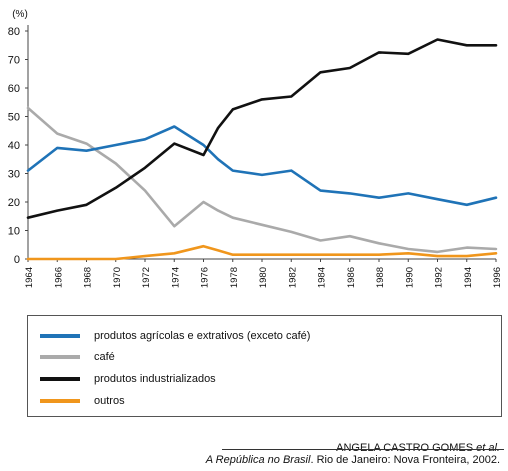  What do you see at coordinates (263, 277) in the screenshot?
I see `x-tick-label: 1980` at bounding box center [263, 277].